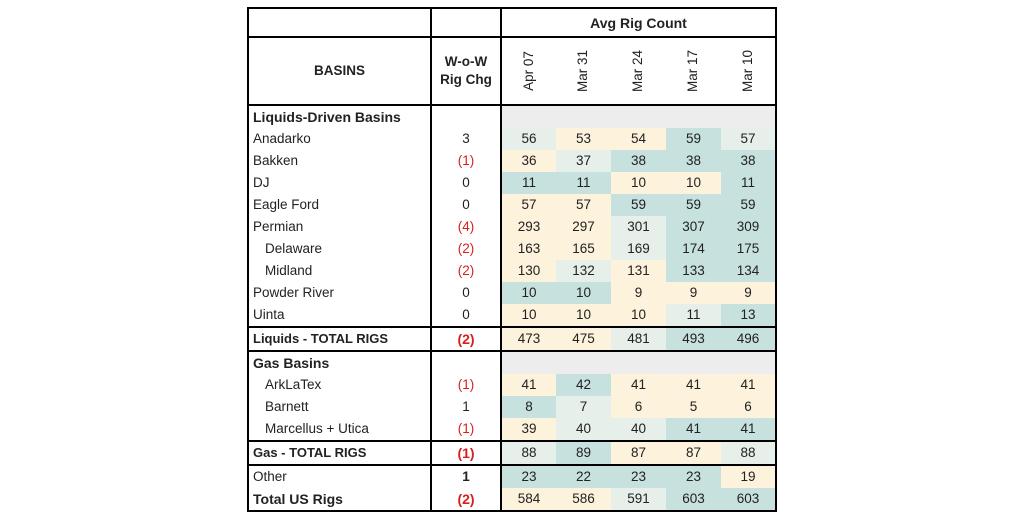 This screenshot has height=512, width=1024. Describe the element at coordinates (583, 407) in the screenshot. I see `rig-count-cell: 7` at that location.